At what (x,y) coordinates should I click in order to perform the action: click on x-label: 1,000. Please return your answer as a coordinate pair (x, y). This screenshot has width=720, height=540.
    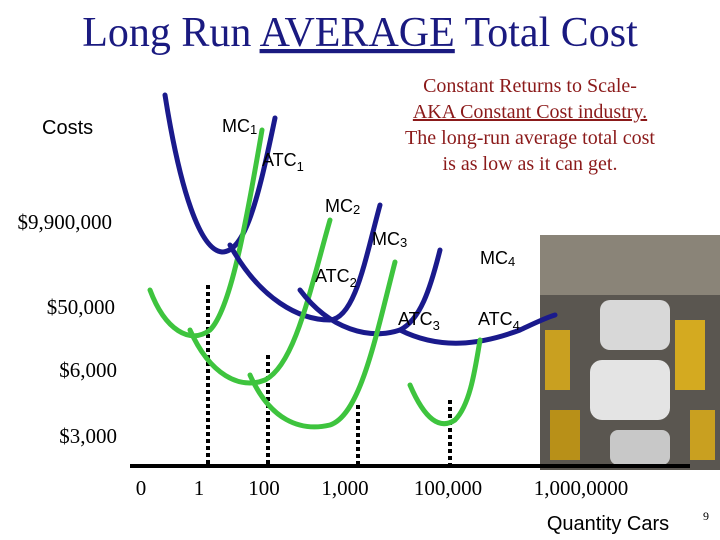
    Looking at the image, I should click on (344, 488).